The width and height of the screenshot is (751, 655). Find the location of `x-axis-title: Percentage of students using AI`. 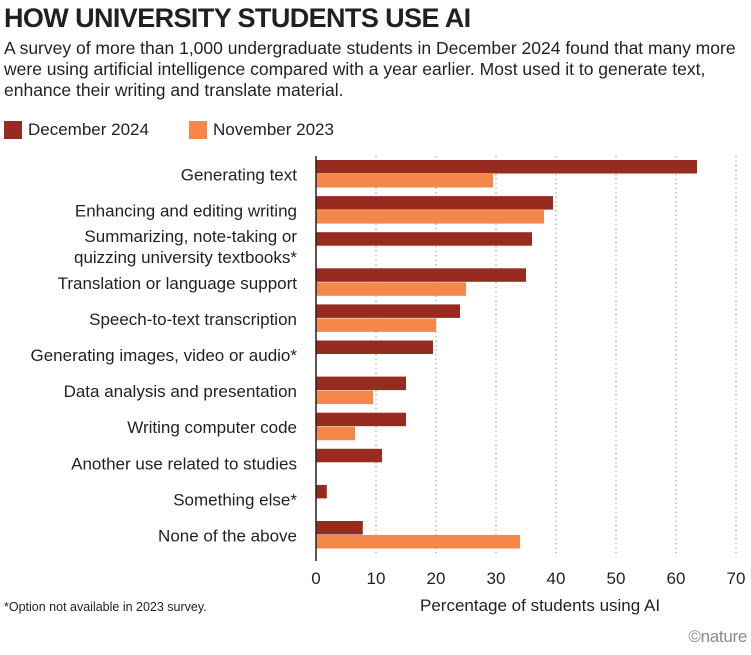

x-axis-title: Percentage of students using AI is located at coordinates (540, 605).